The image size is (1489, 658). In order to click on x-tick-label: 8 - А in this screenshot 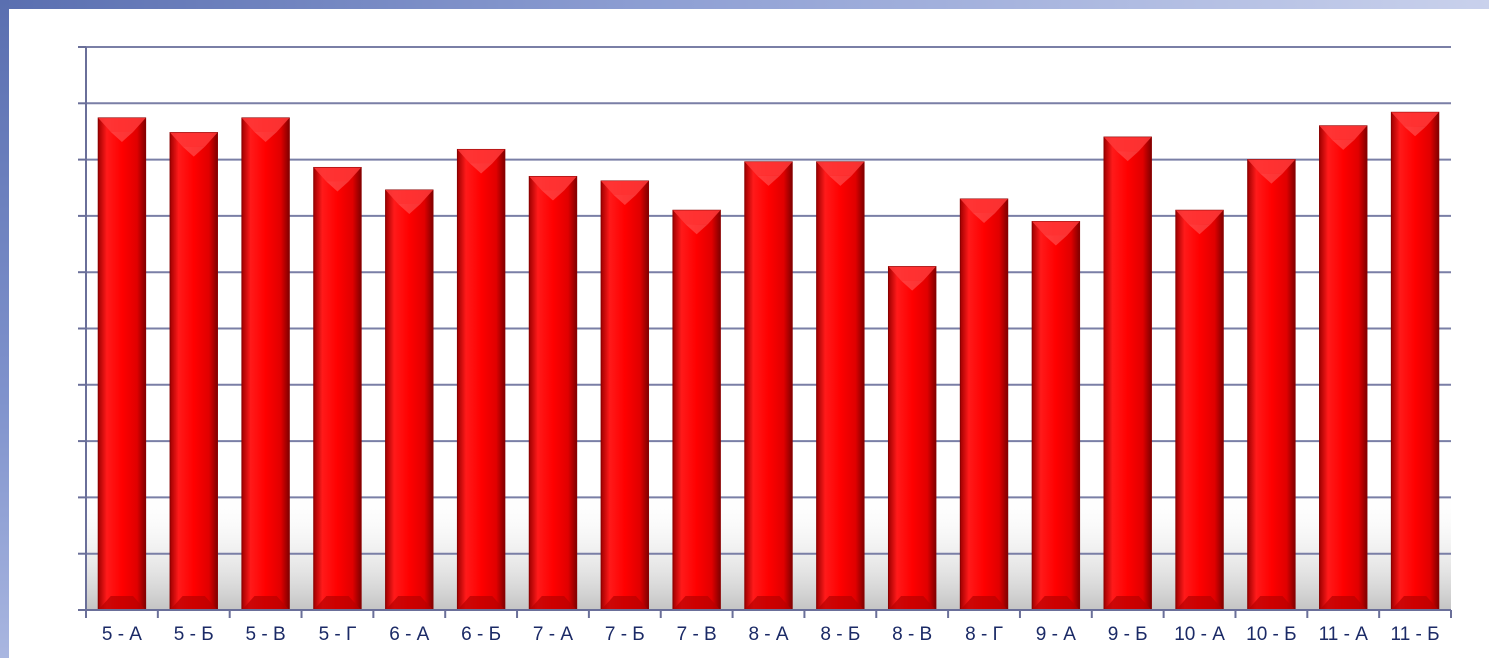, I will do `click(768, 634)`.